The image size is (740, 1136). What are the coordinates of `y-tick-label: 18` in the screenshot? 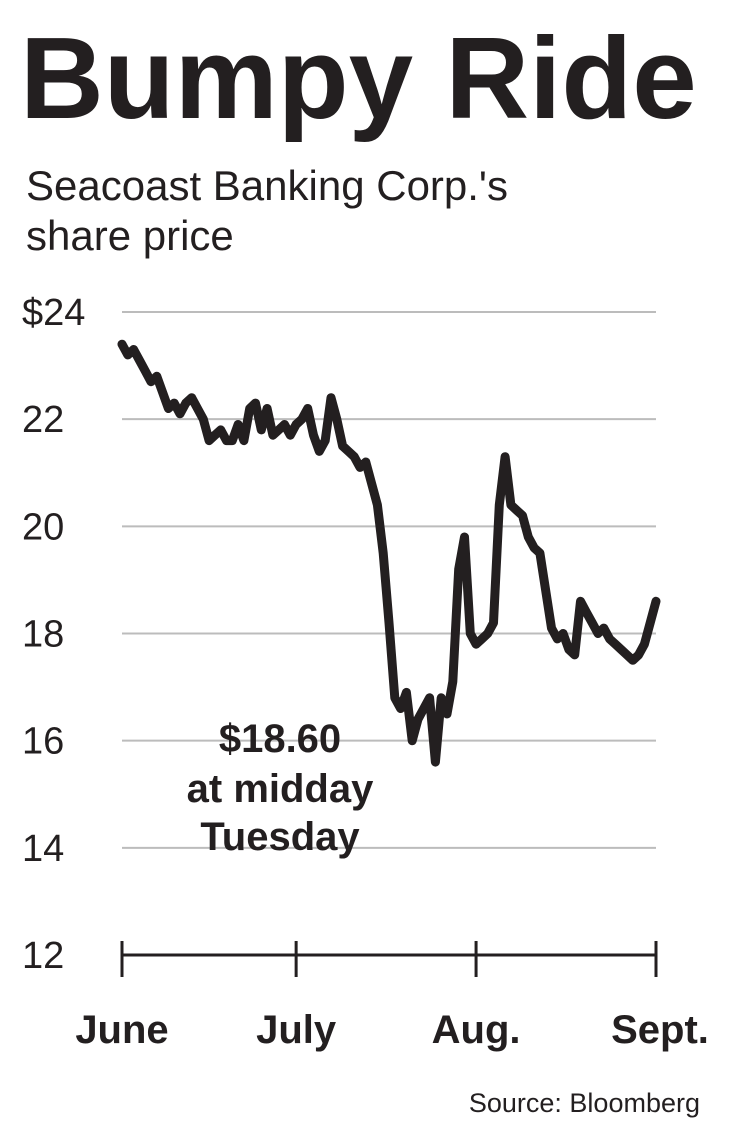 It's located at (43, 635).